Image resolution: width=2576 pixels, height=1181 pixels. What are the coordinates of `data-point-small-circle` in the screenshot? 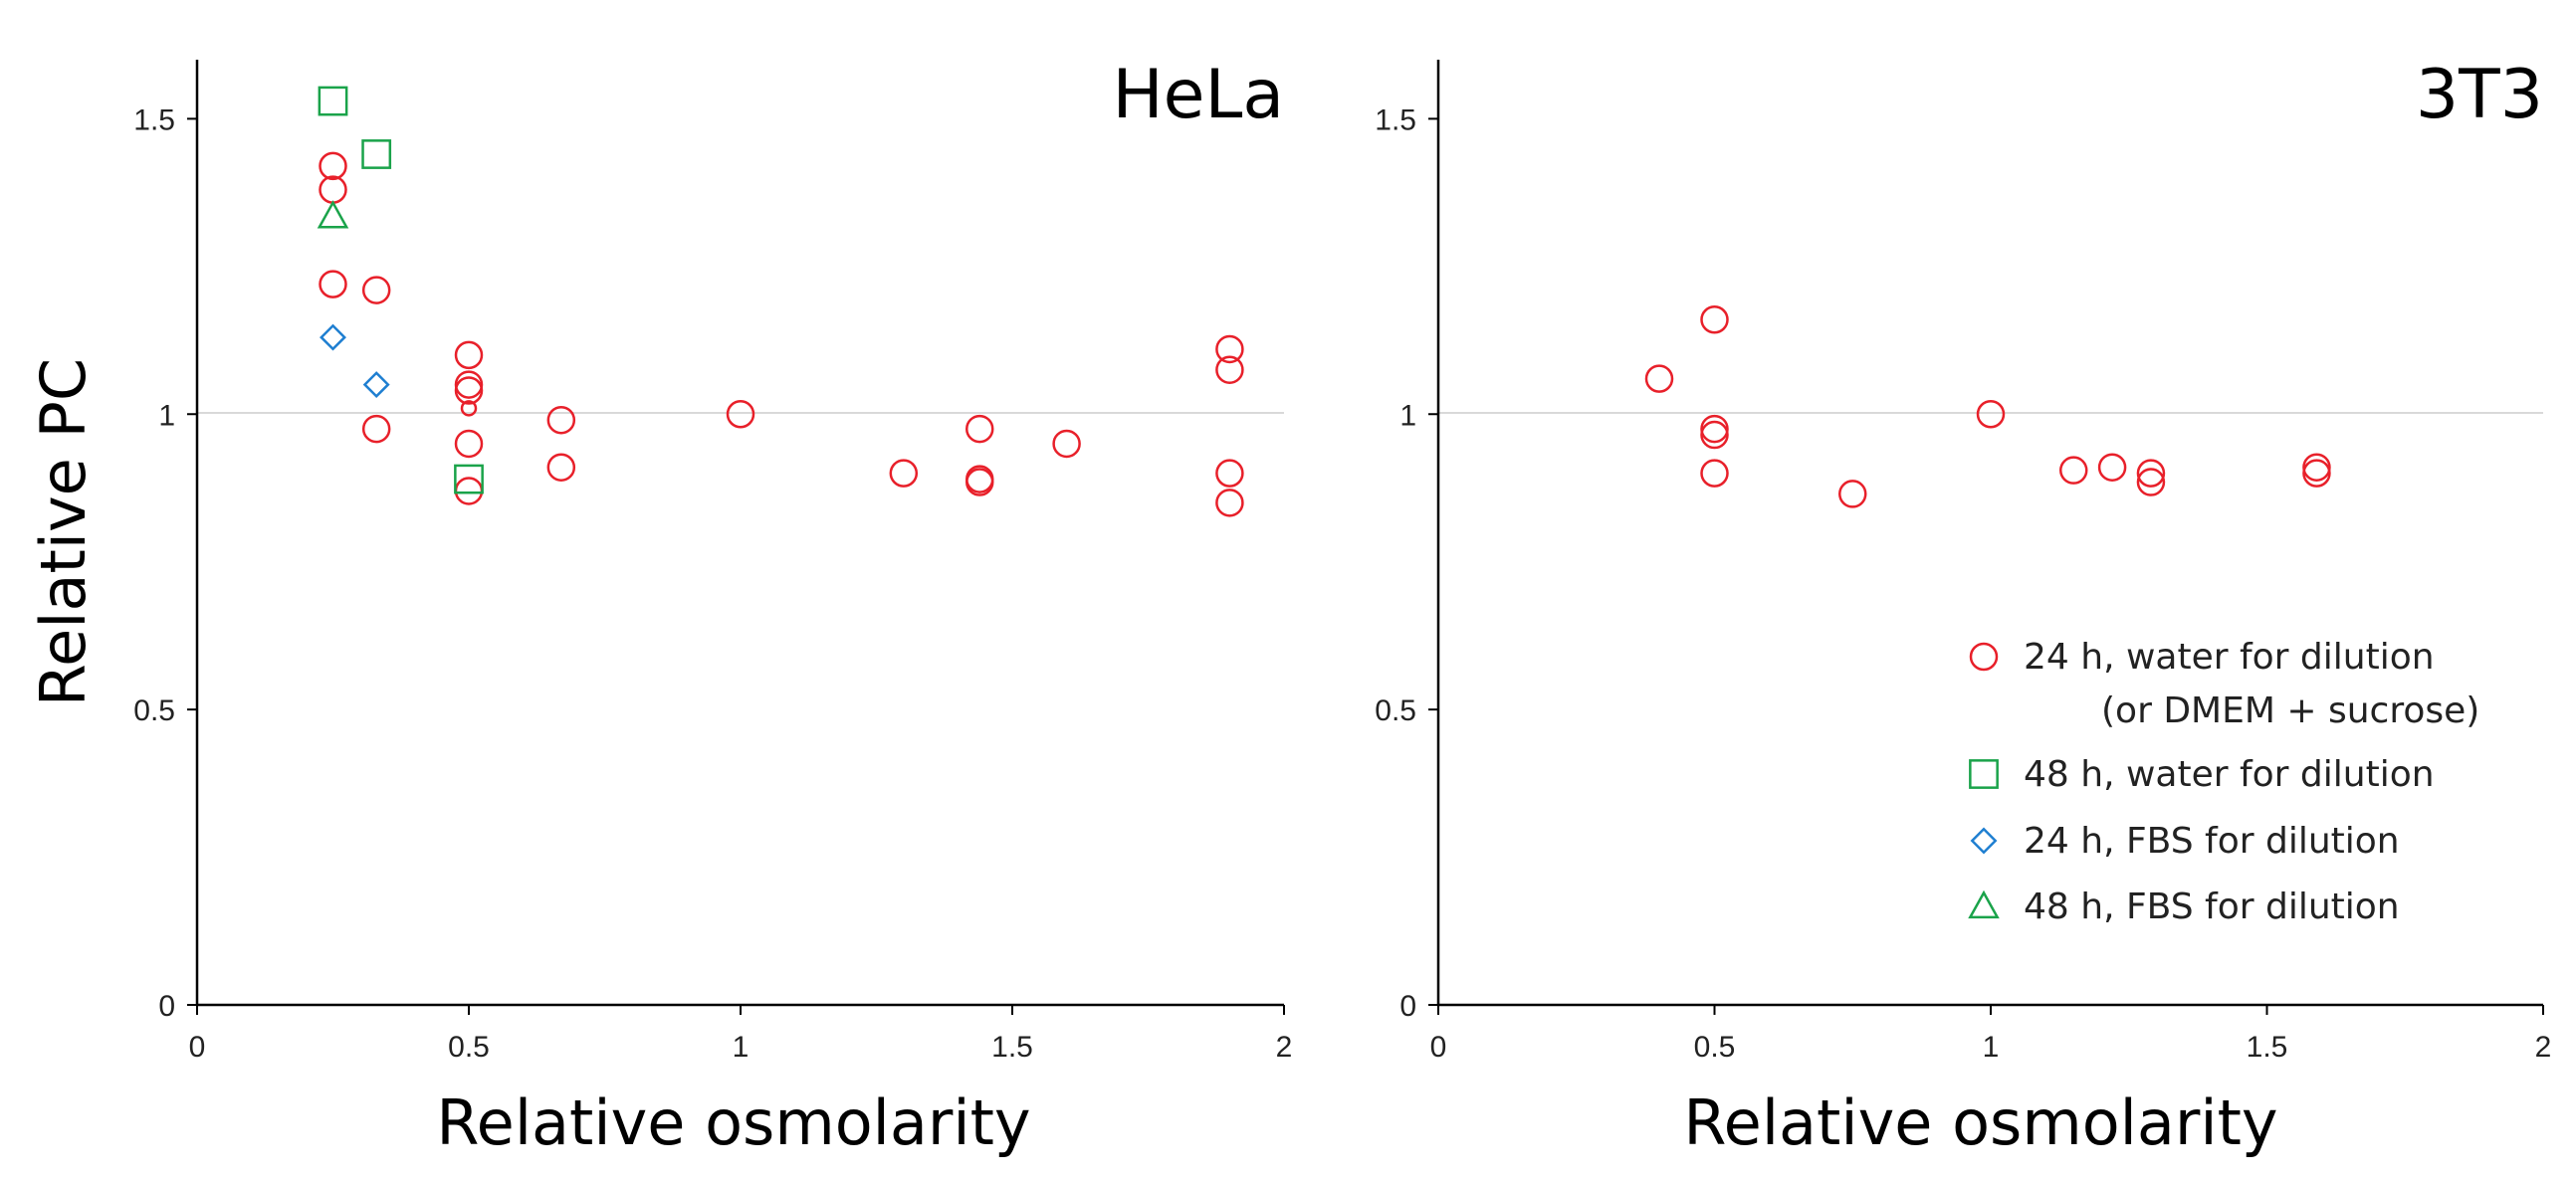 It's located at (469, 408).